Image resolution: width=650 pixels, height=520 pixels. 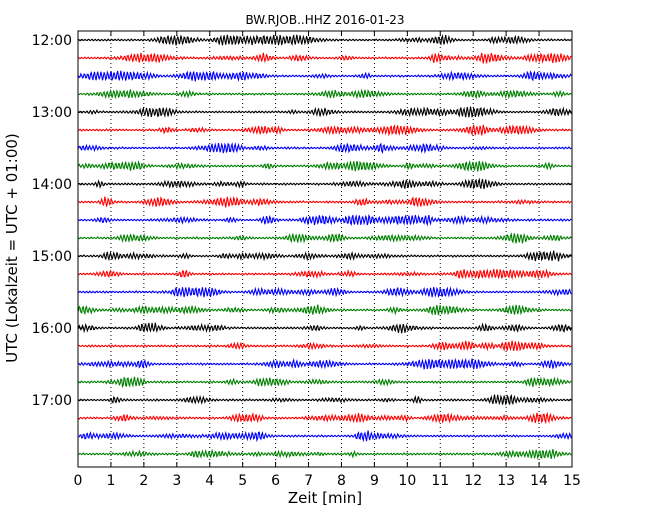 I want to click on x-tick-label: 3, so click(x=176, y=481).